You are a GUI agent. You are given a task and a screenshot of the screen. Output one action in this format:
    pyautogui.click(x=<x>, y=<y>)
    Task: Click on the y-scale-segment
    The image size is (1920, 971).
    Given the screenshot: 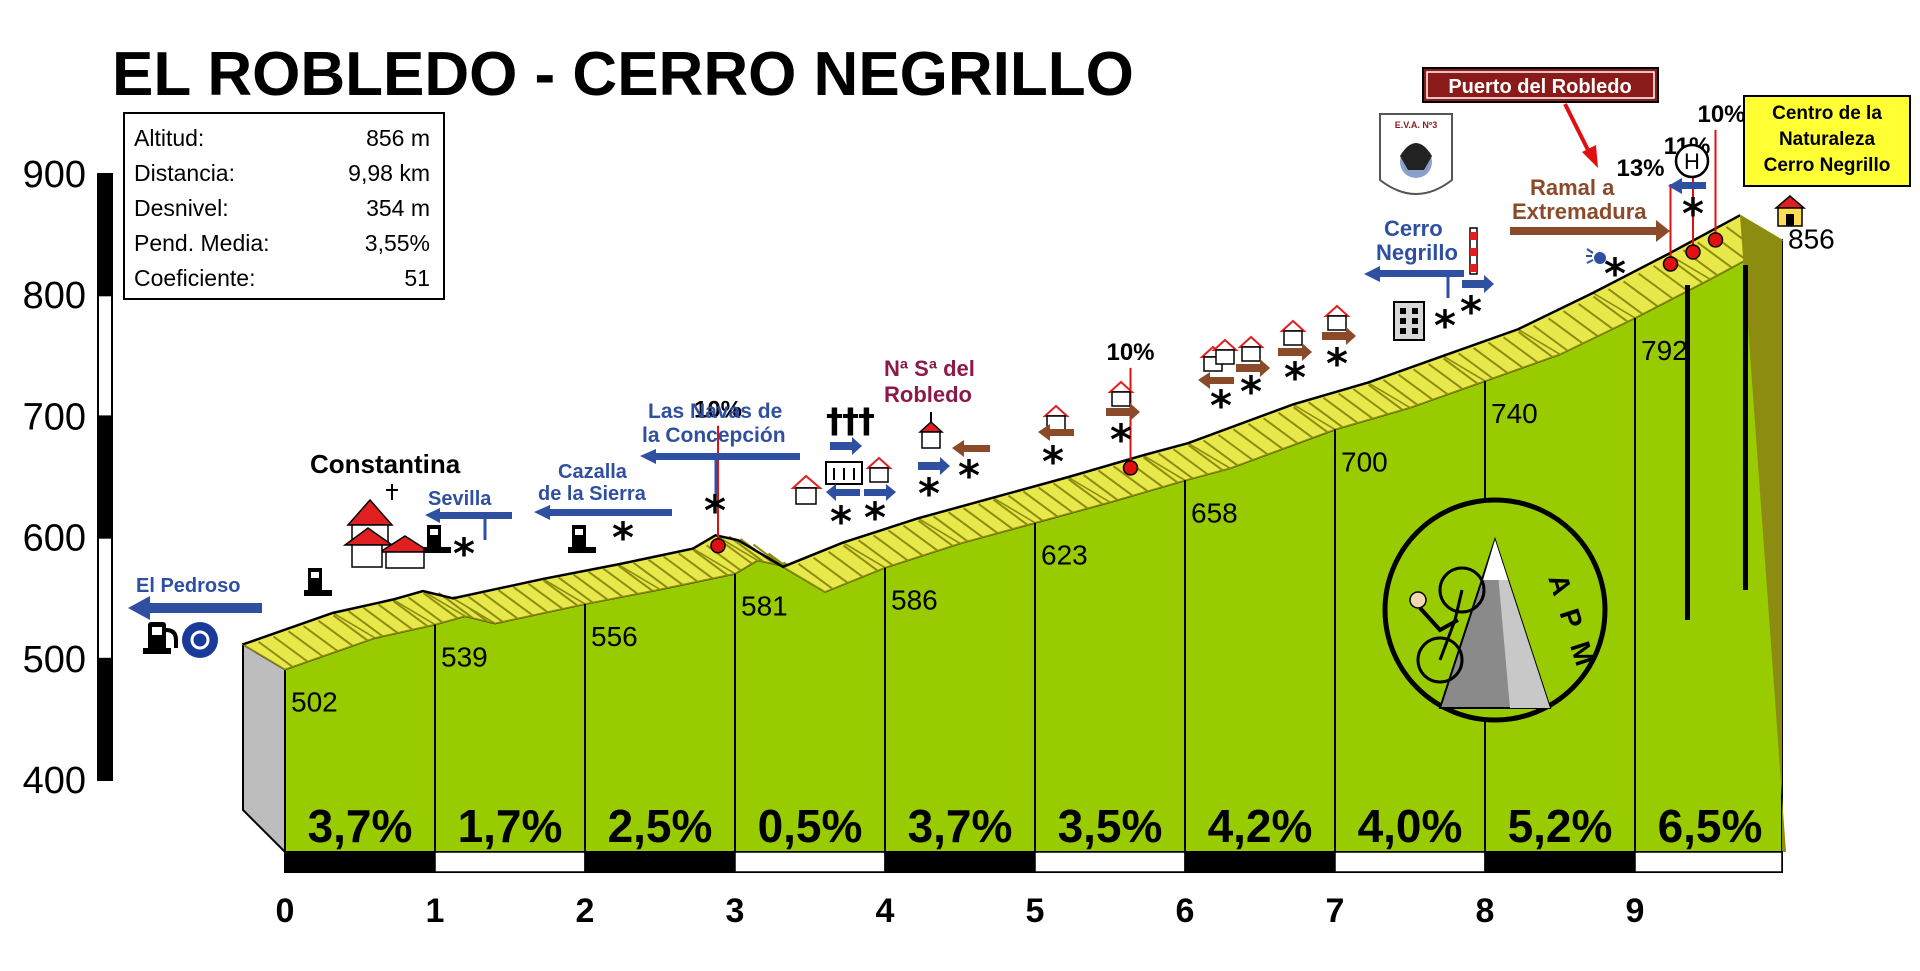 What is the action you would take?
    pyautogui.click(x=105, y=598)
    